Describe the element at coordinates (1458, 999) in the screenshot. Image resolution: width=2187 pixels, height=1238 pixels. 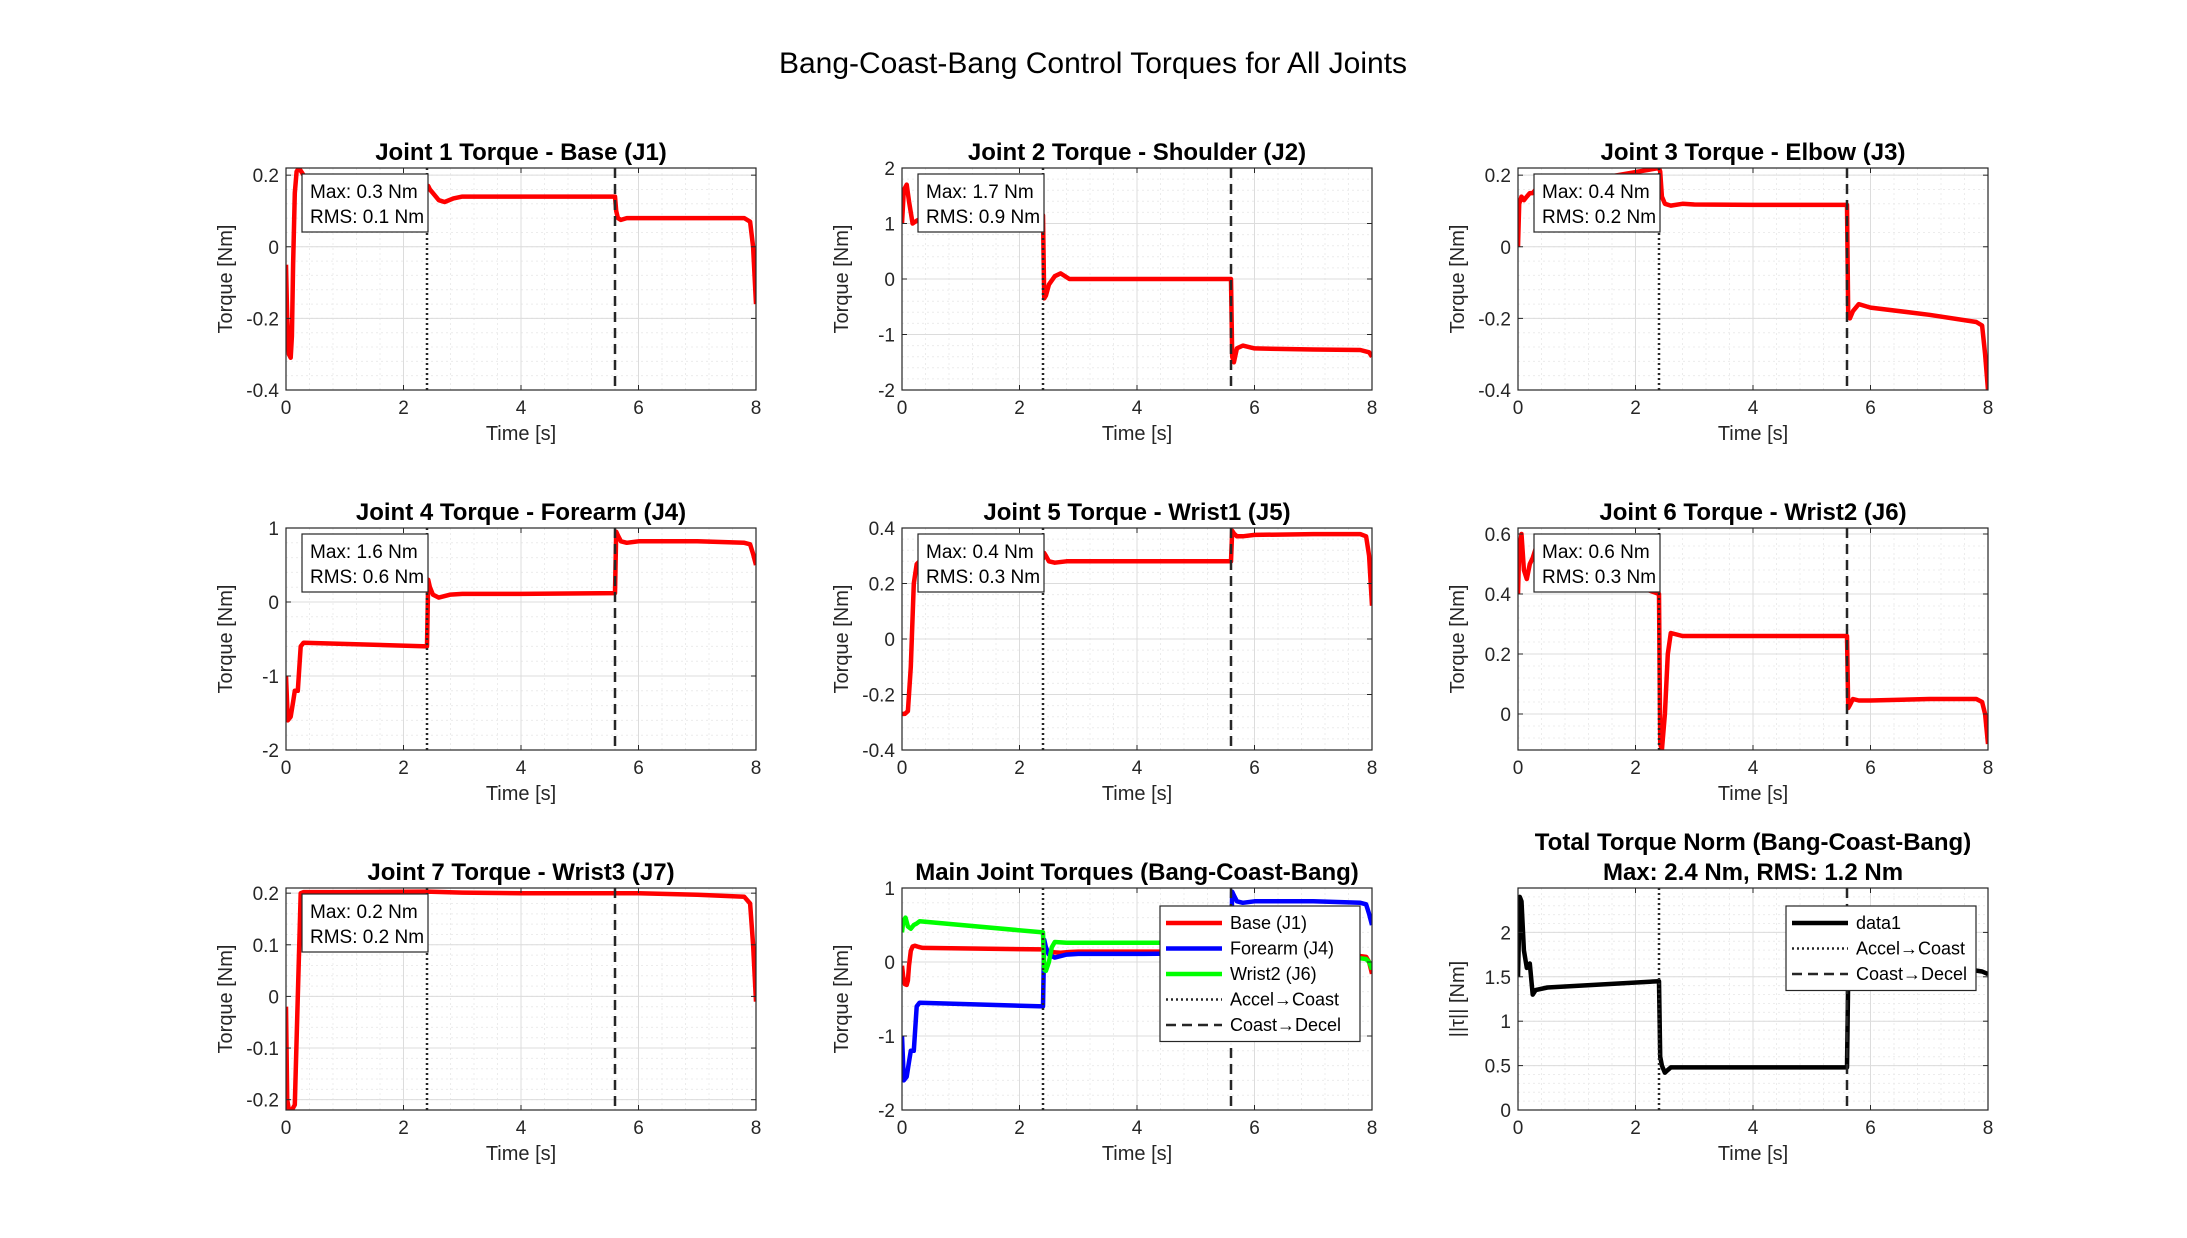
I see `y-axis-label: ||τ|| [Nm]` at that location.